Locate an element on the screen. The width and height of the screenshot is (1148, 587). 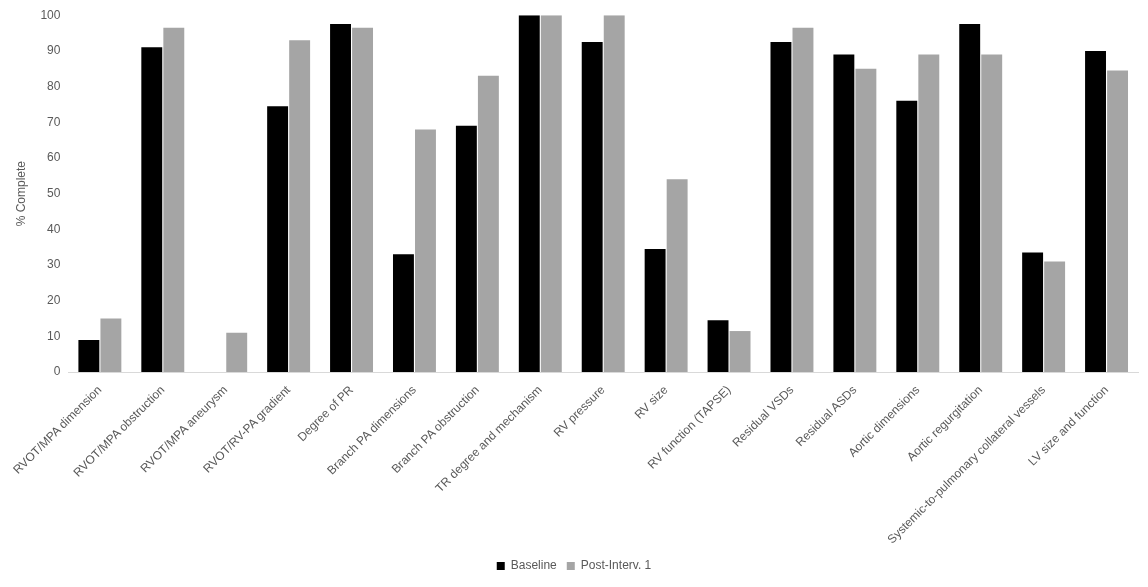
y-tick-label: 50 is located at coordinates (54, 192).